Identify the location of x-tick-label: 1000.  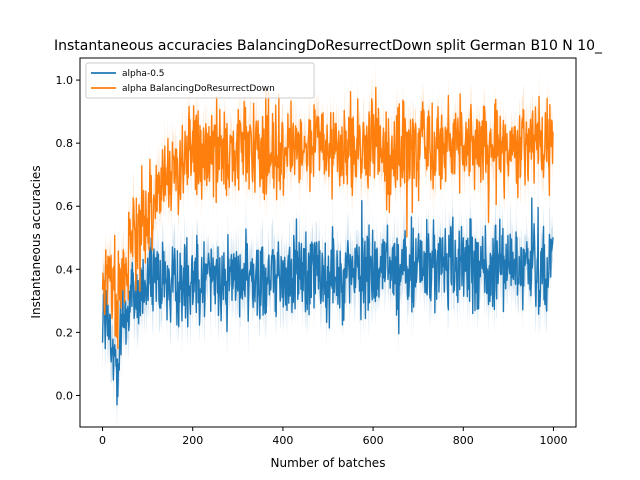
(553, 440).